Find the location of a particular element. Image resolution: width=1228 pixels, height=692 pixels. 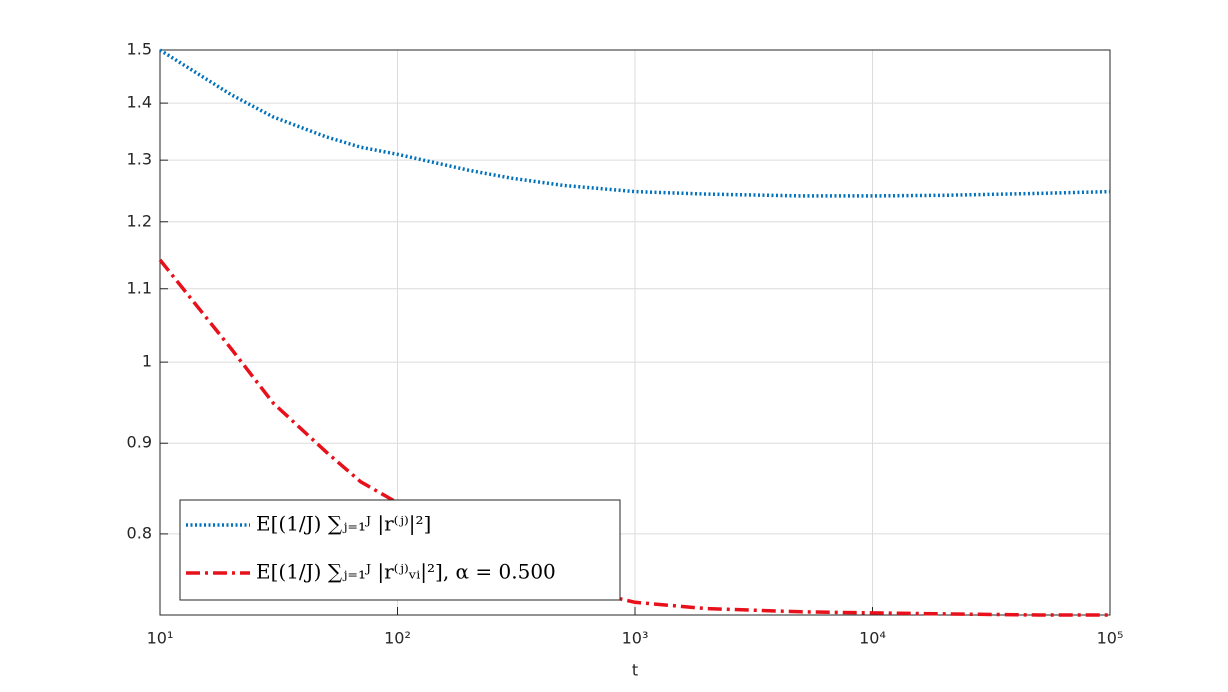

y-tick-label: 1 is located at coordinates (147, 361).